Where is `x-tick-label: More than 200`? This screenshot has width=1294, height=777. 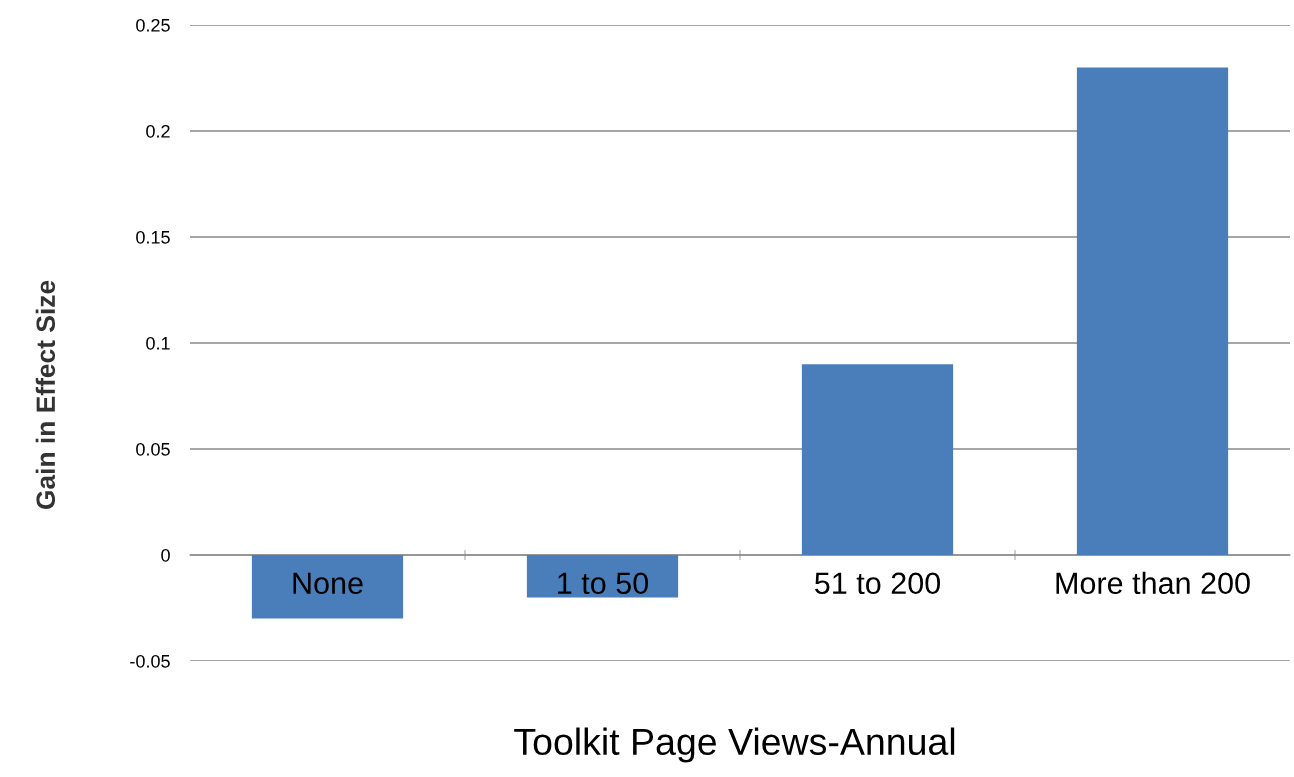
x-tick-label: More than 200 is located at coordinates (1153, 583).